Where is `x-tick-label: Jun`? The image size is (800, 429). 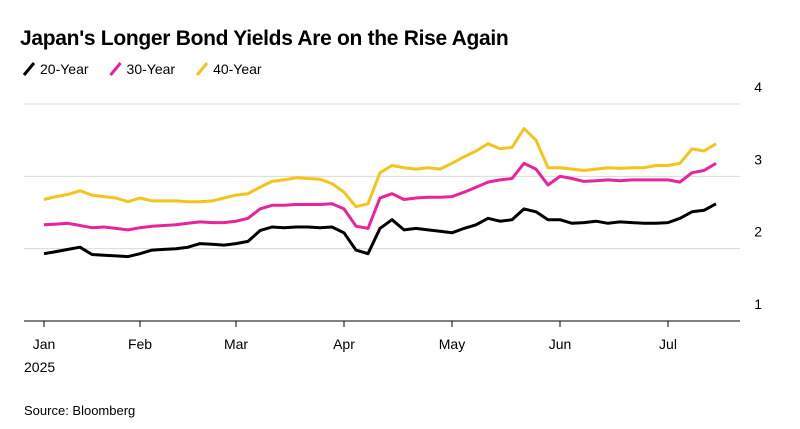
x-tick-label: Jun is located at coordinates (560, 344).